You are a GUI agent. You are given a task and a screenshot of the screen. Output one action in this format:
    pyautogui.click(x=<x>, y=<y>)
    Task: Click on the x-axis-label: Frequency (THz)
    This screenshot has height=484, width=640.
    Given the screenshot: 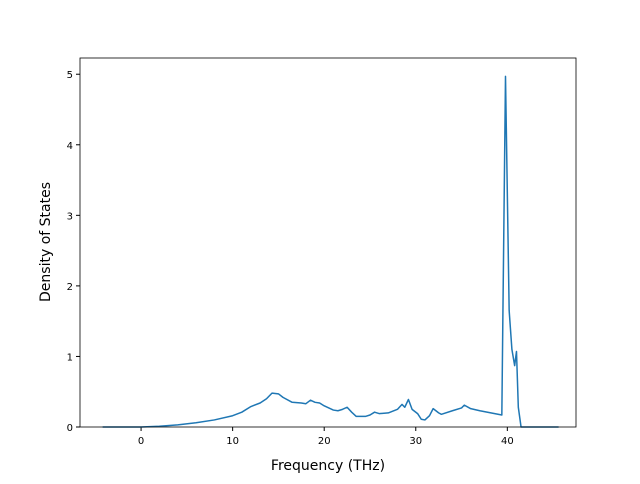 What is the action you would take?
    pyautogui.click(x=328, y=466)
    